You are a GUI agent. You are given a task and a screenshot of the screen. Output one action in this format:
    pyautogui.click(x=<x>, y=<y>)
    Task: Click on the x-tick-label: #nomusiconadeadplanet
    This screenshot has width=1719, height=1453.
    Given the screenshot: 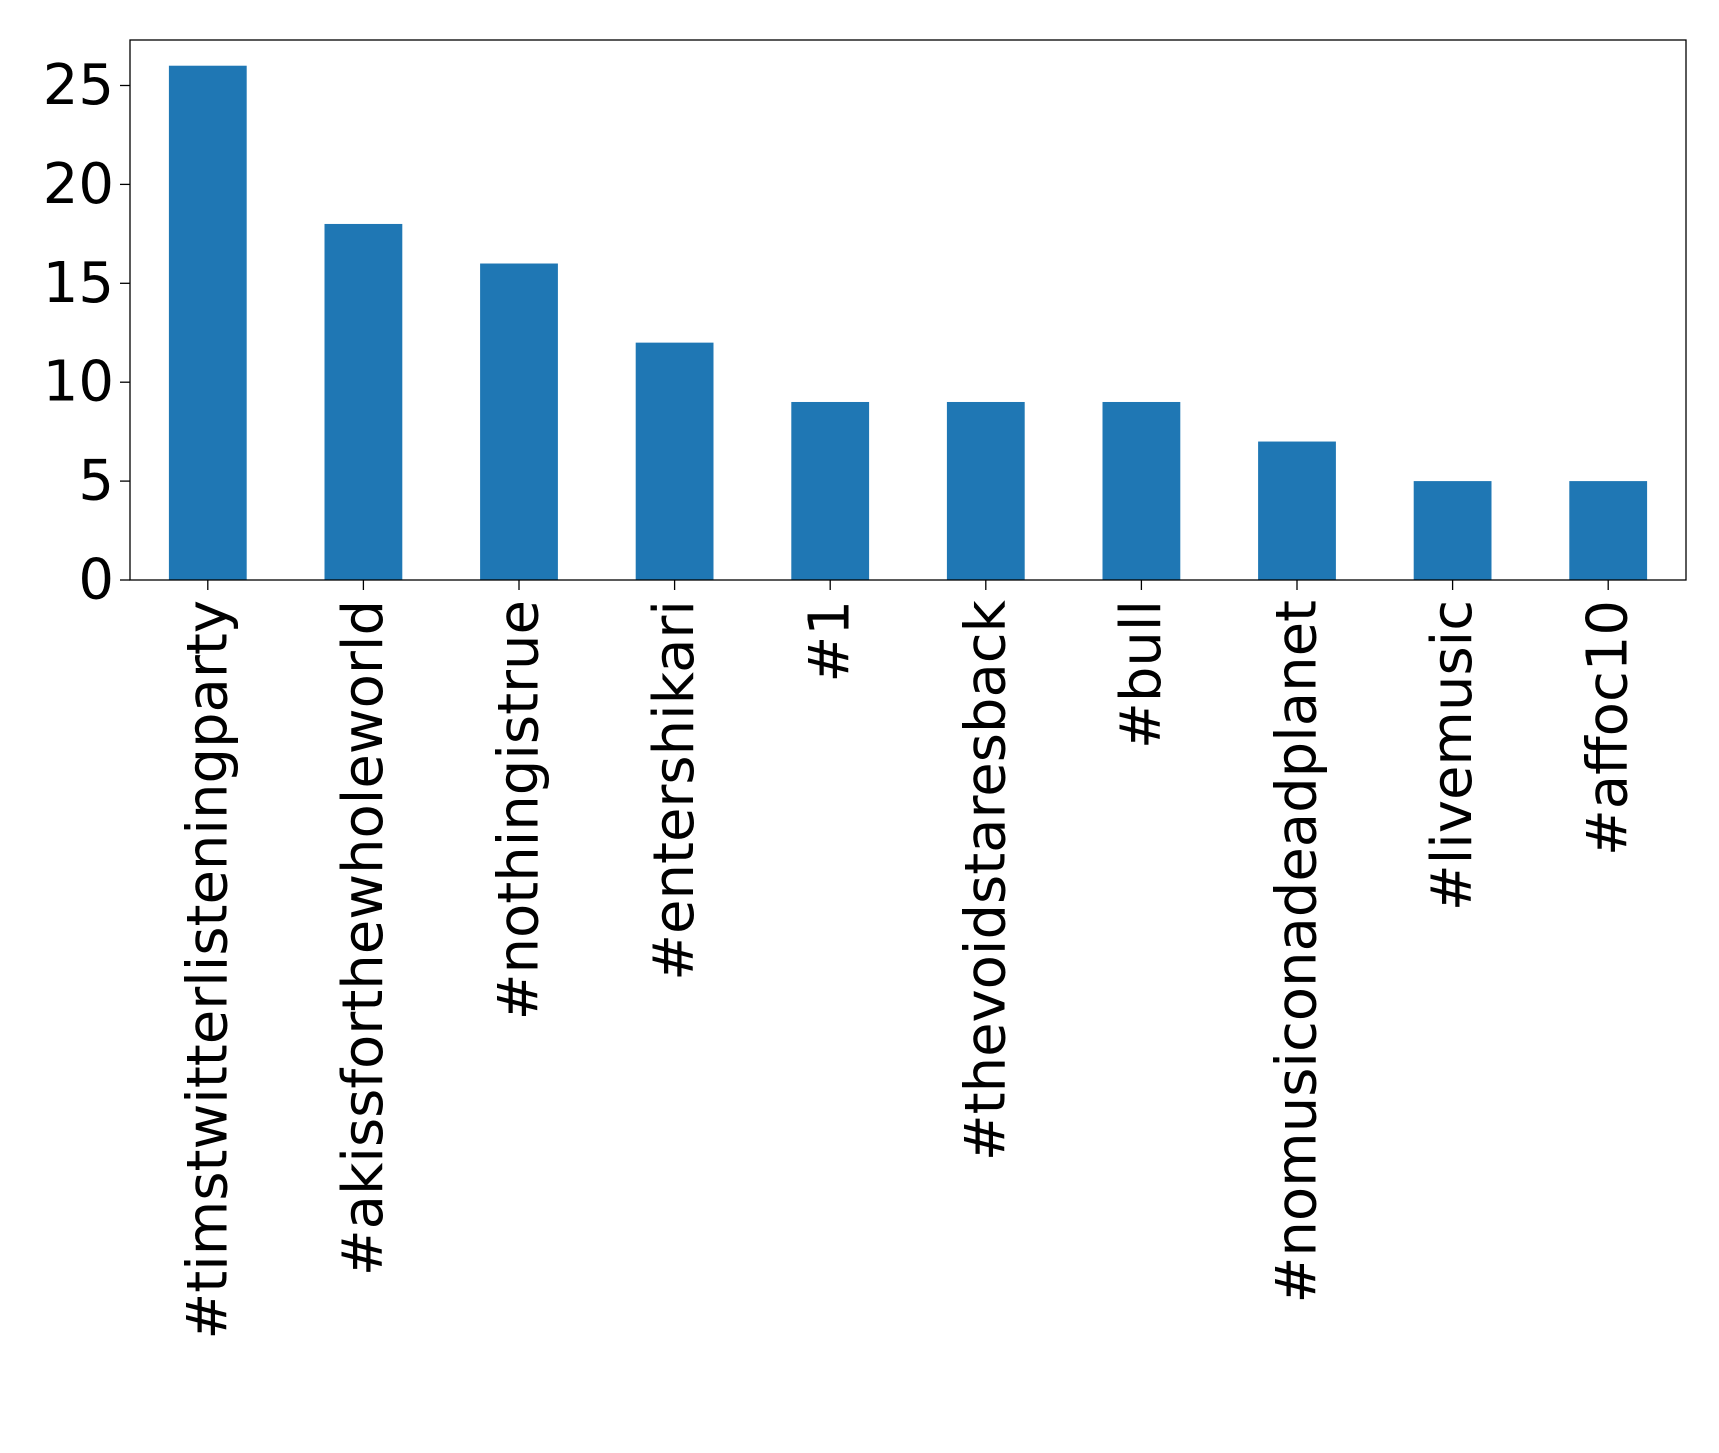 What is the action you would take?
    pyautogui.click(x=1297, y=952)
    